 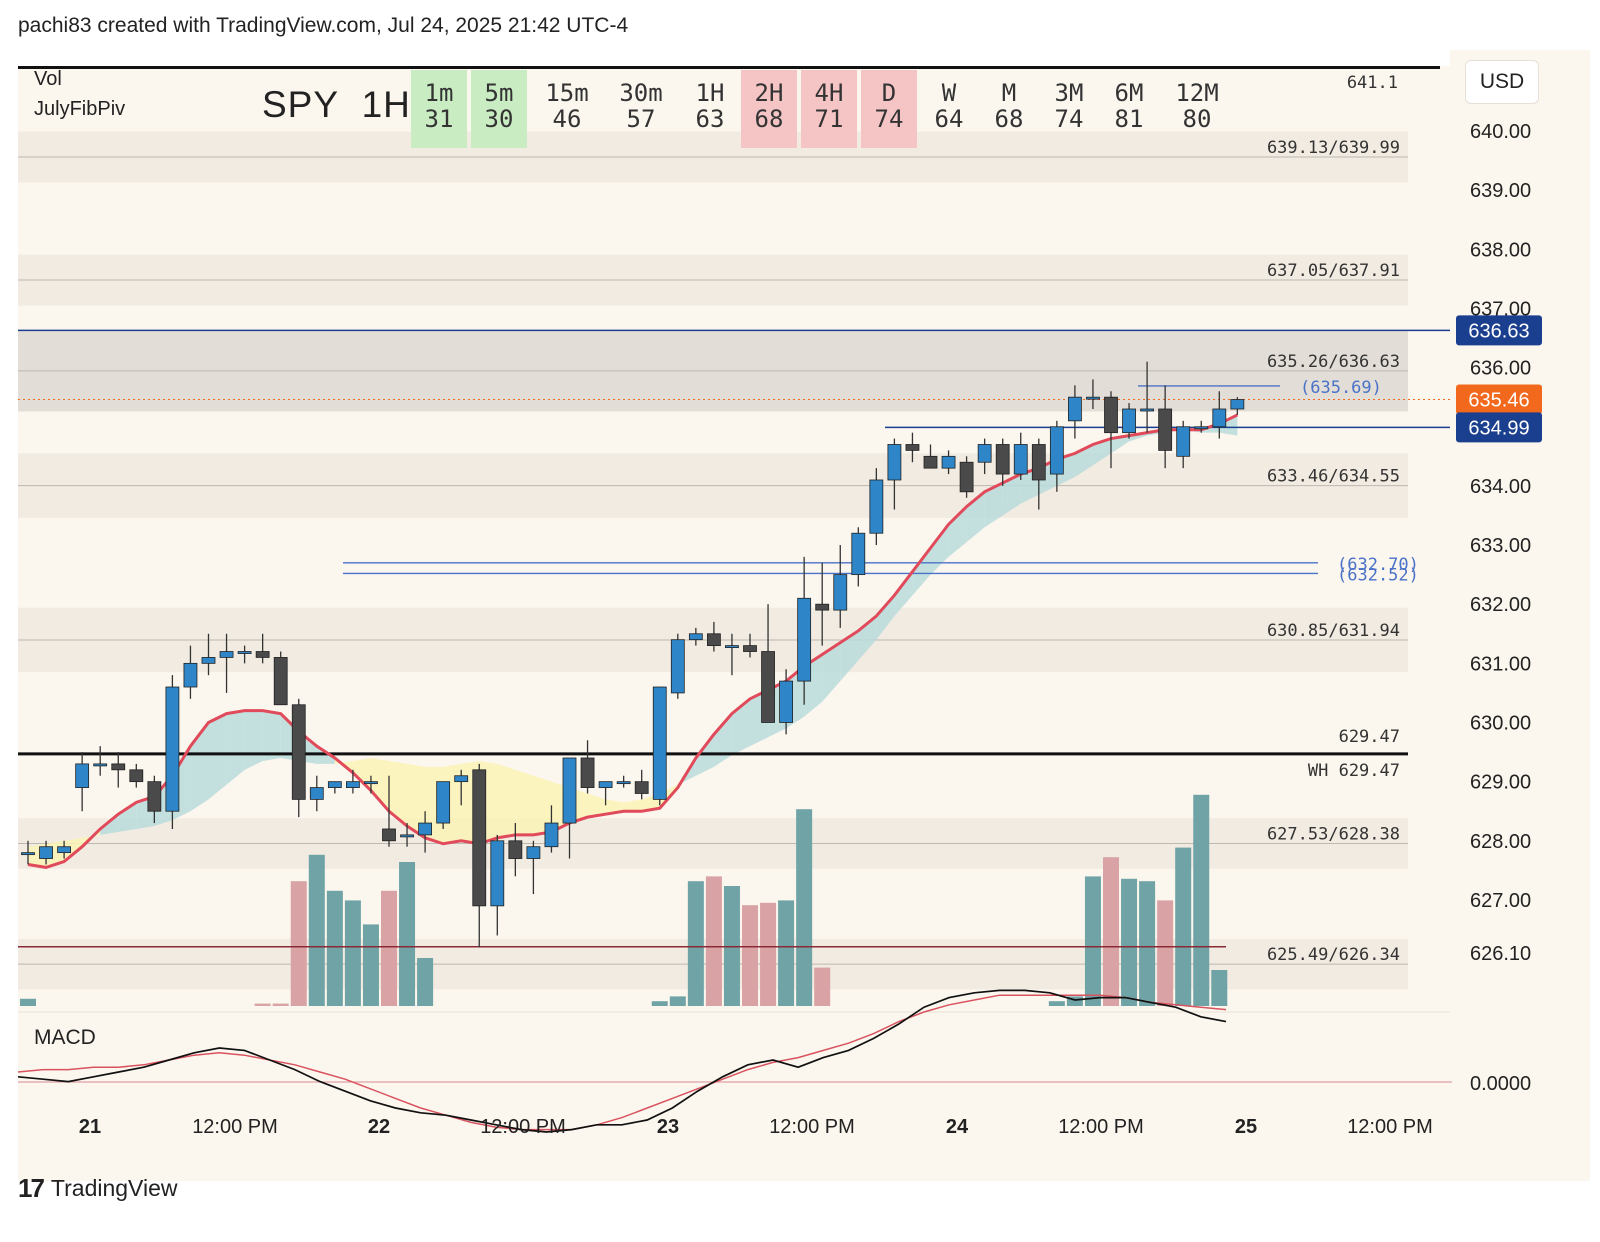 What do you see at coordinates (829, 119) in the screenshot?
I see `timeframe-value: 71` at bounding box center [829, 119].